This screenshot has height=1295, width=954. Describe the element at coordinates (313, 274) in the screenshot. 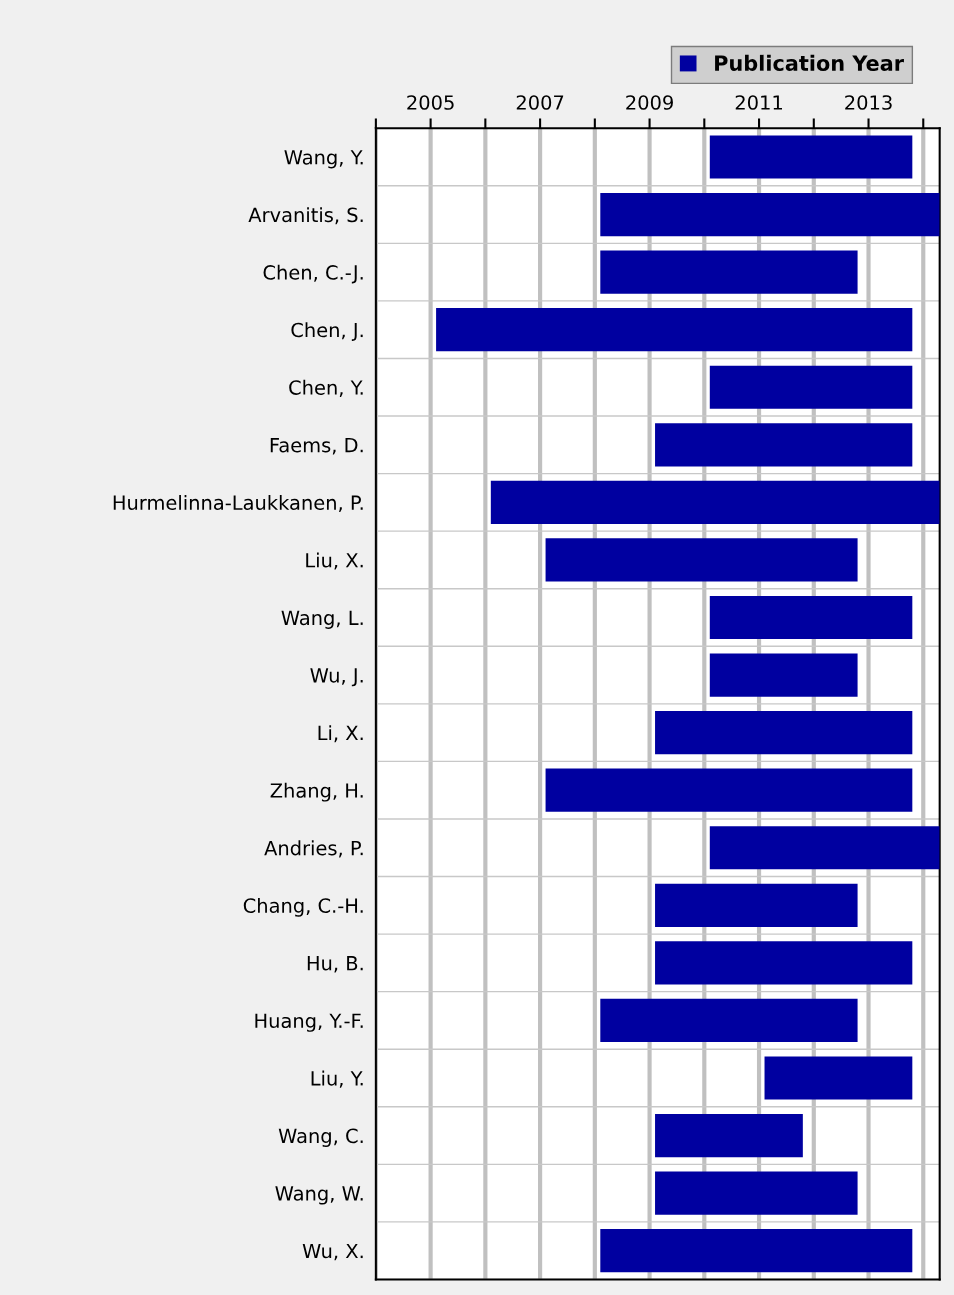

I see `y-tick-label: Chen, C.-J.` at that location.